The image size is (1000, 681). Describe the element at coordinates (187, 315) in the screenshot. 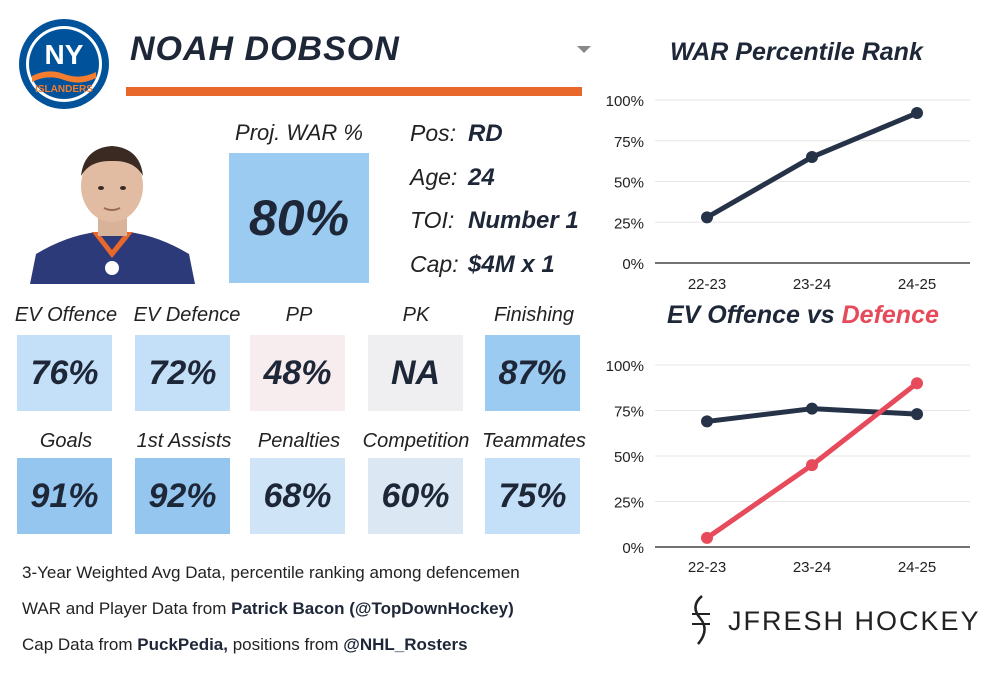

I see `stat-label: EV Defence` at that location.